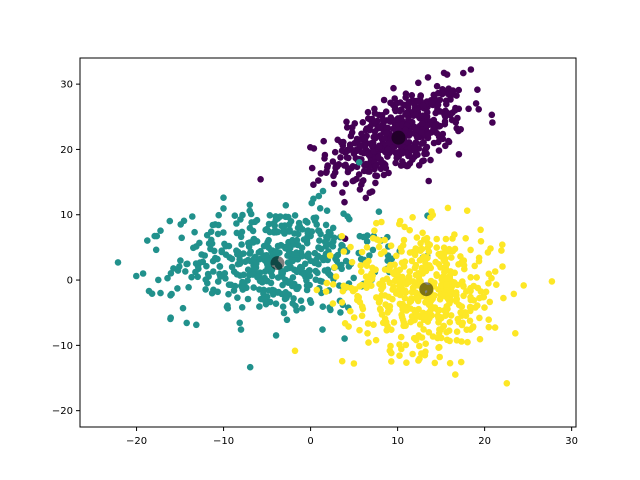 This screenshot has height=480, width=640. What do you see at coordinates (310, 441) in the screenshot?
I see `x-tick-label: 0` at bounding box center [310, 441].